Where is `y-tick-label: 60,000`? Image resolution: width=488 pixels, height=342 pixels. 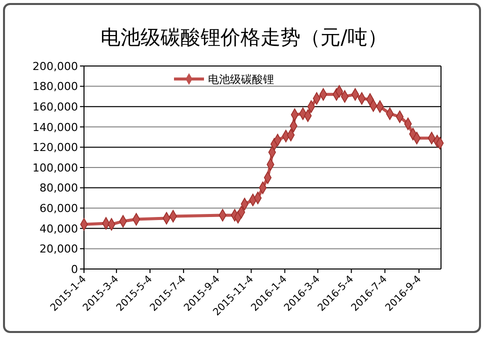
y-tick-label: 60,000 is located at coordinates (59, 208).